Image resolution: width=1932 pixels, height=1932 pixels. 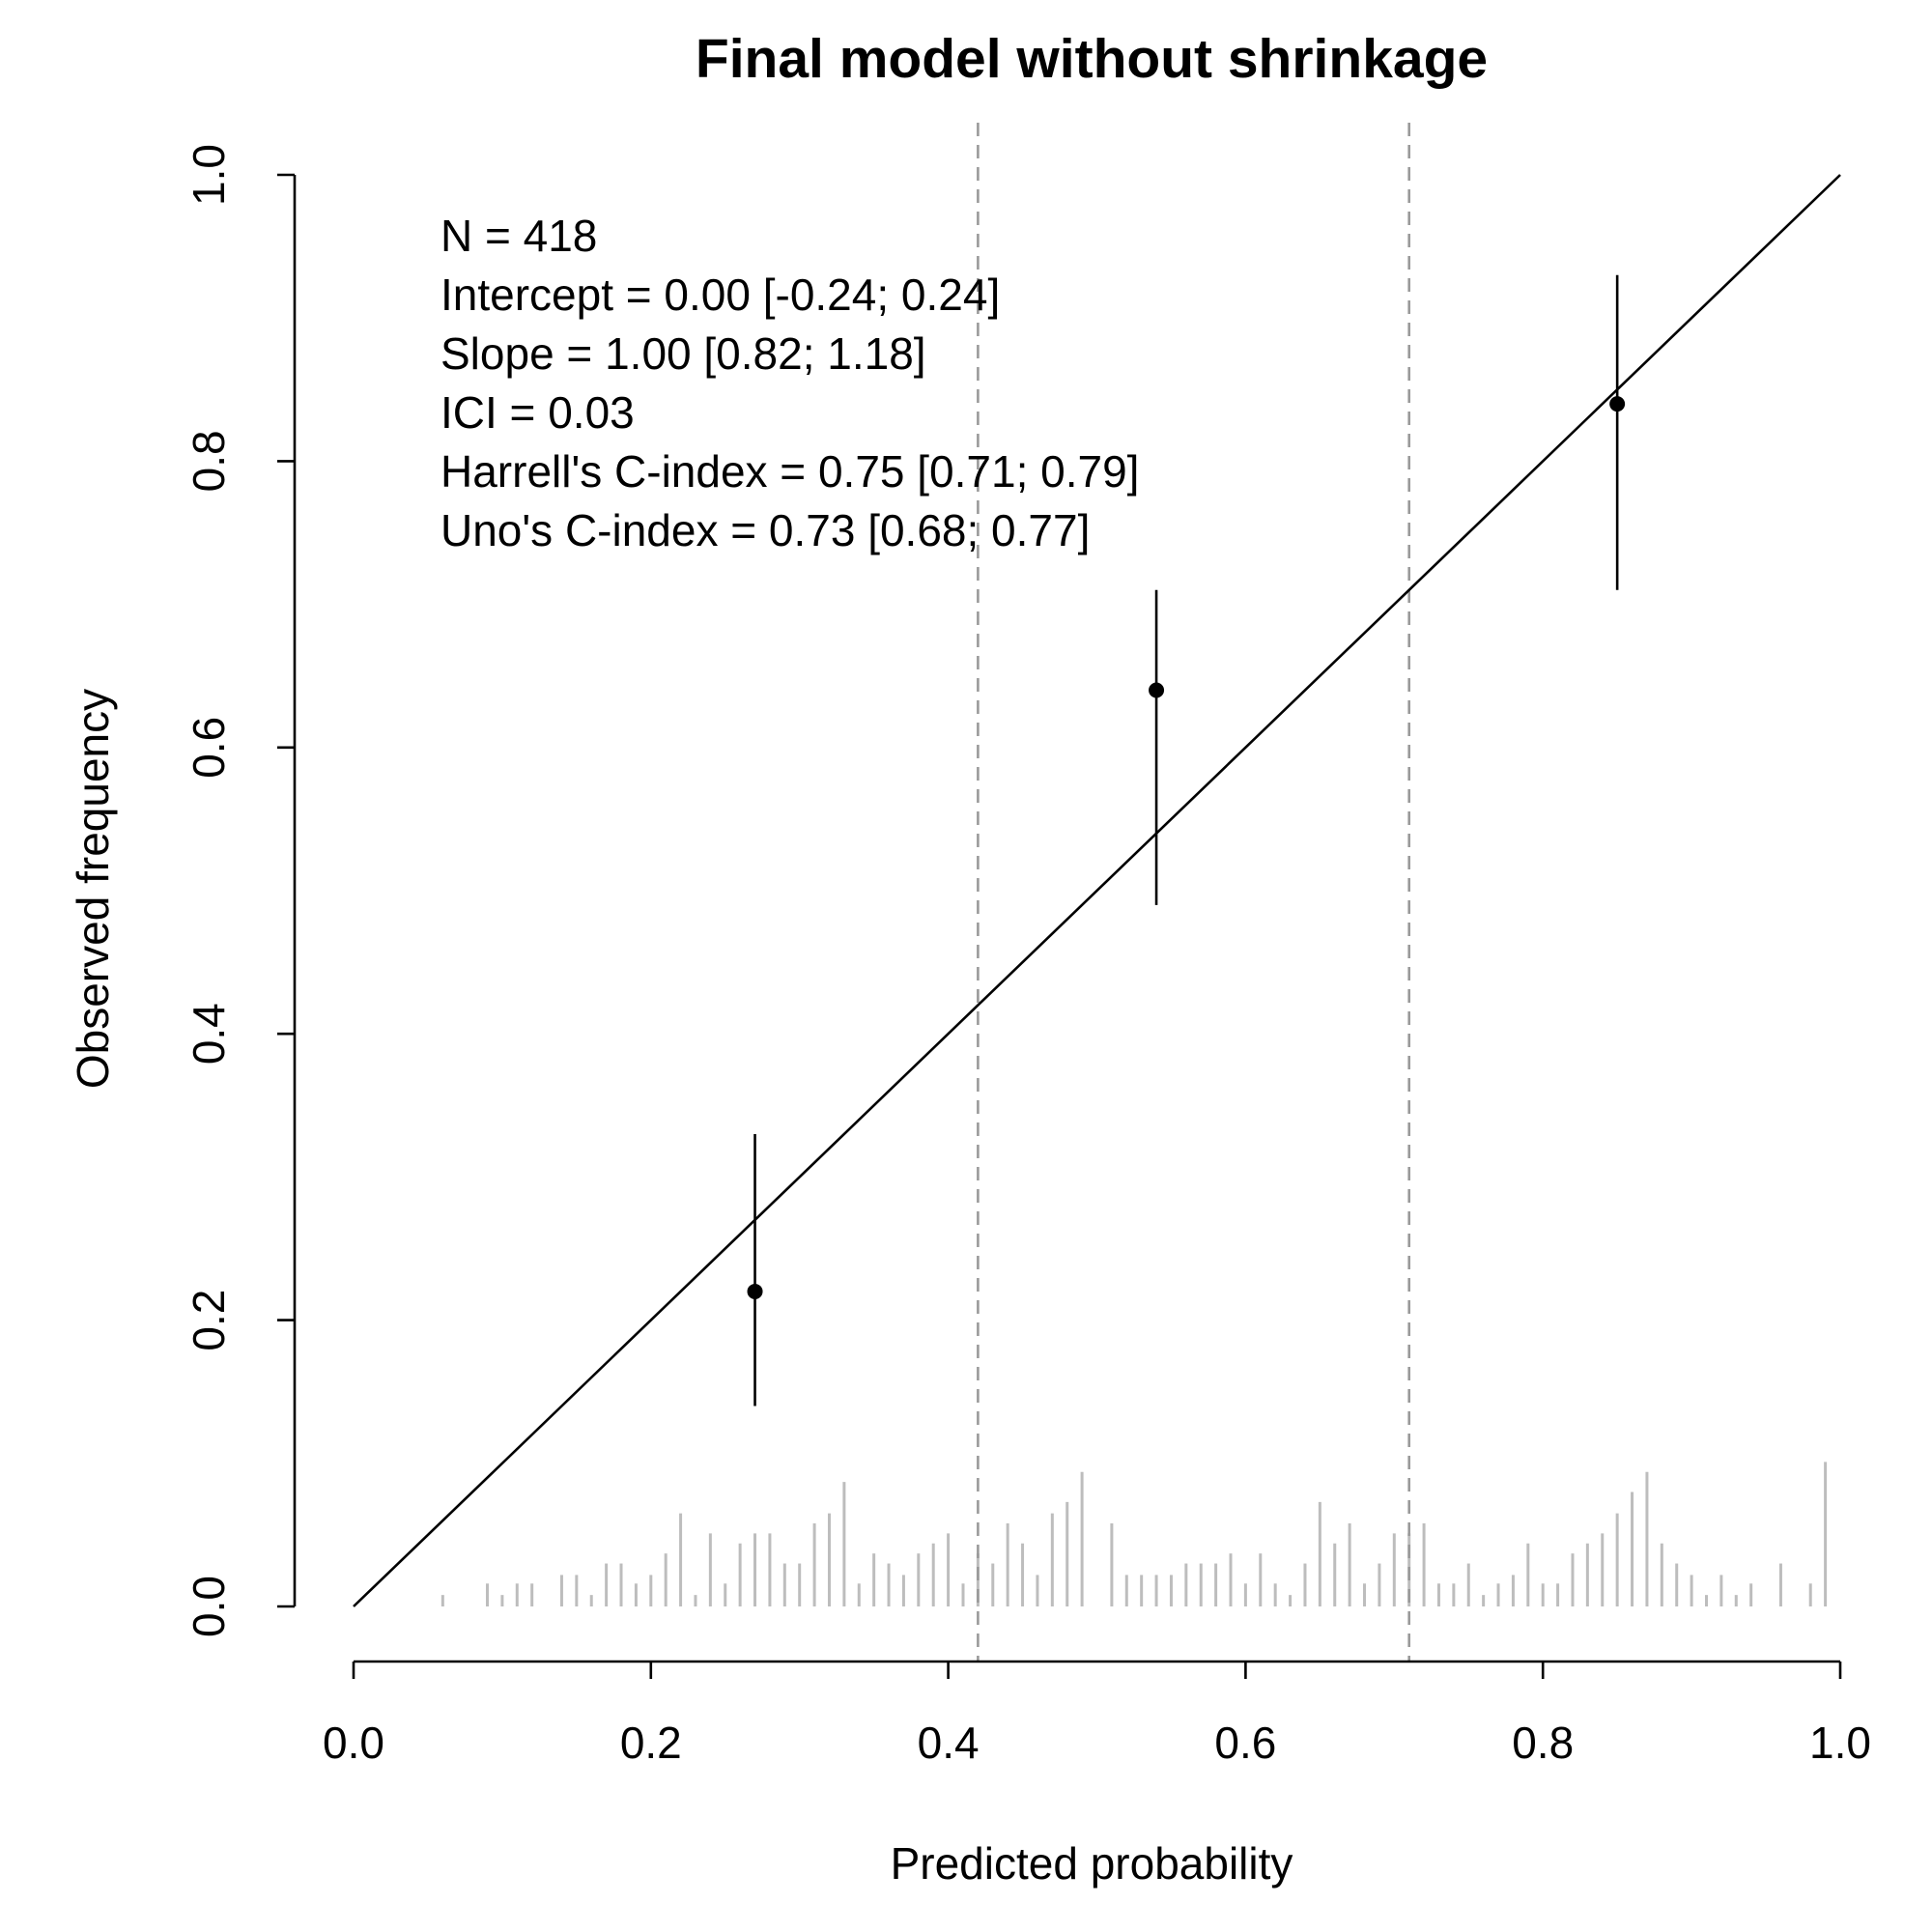 What do you see at coordinates (1134, 1534) in the screenshot?
I see `distribution-spikes` at bounding box center [1134, 1534].